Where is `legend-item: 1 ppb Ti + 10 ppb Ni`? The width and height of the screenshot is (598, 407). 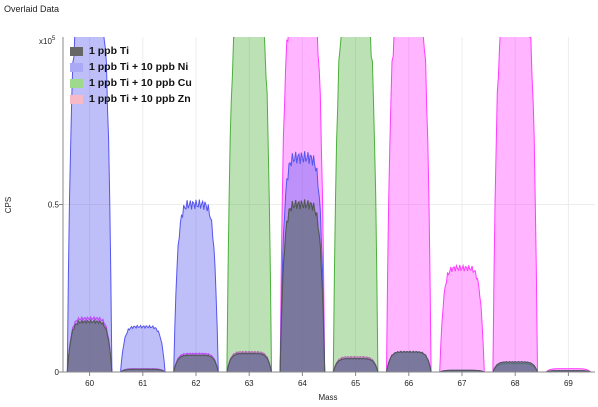
legend-item: 1 ppb Ti + 10 ppb Ni is located at coordinates (131, 67).